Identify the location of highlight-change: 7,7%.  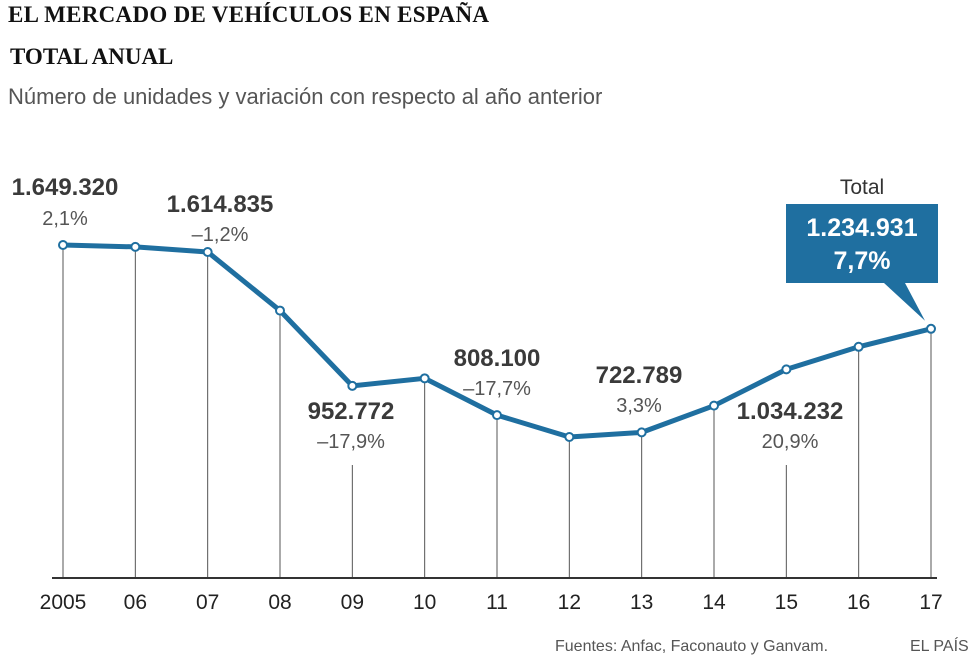
(862, 261).